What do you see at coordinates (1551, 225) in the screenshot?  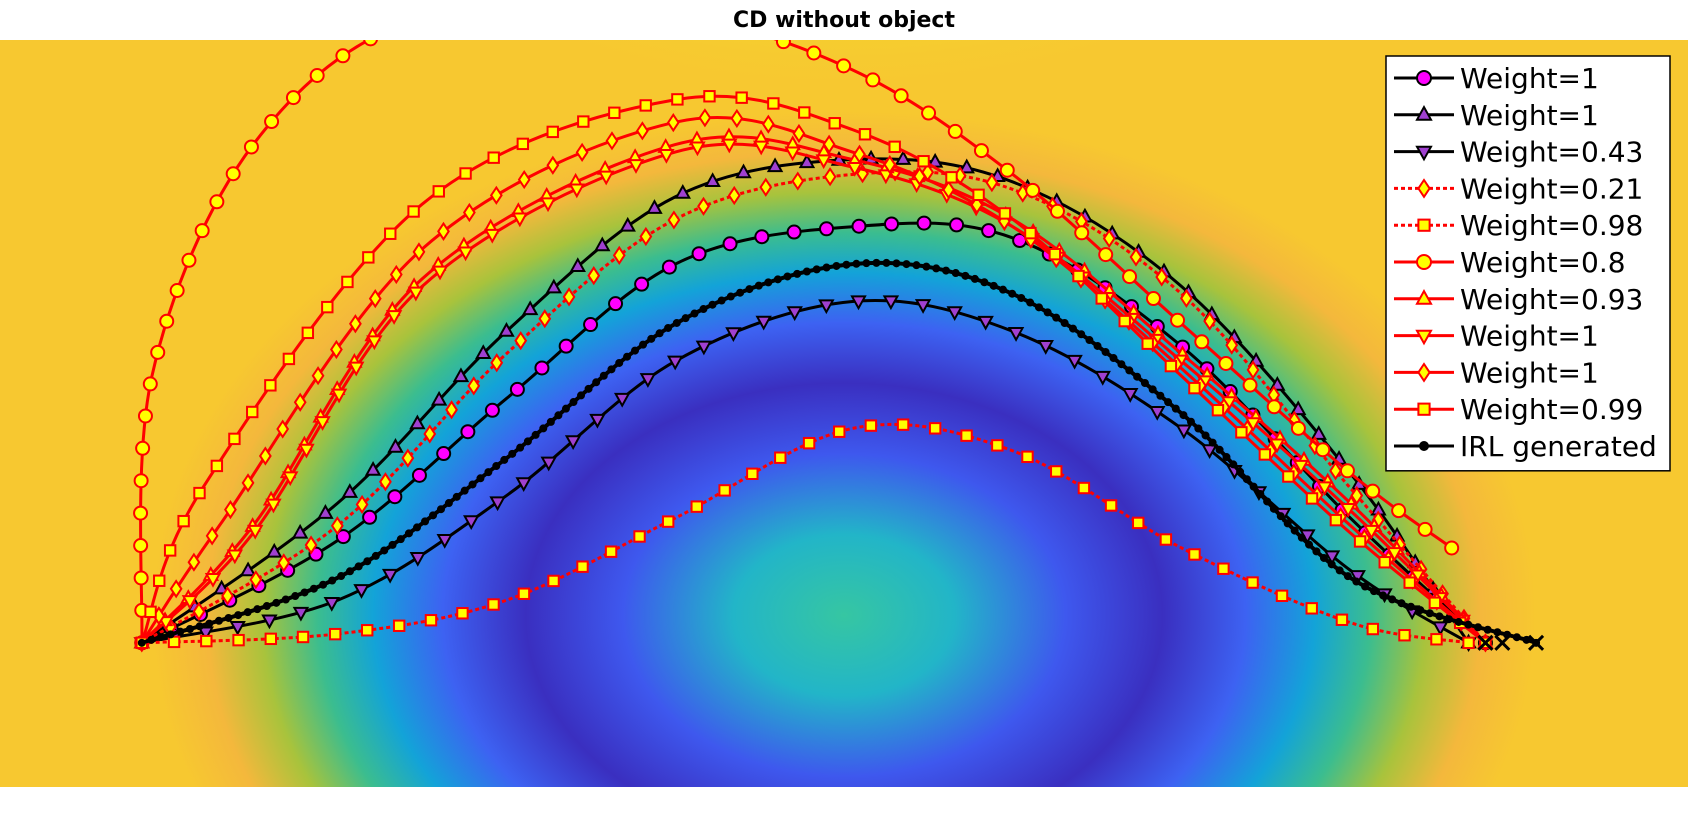 I see `legend-label: Weight=0.98` at bounding box center [1551, 225].